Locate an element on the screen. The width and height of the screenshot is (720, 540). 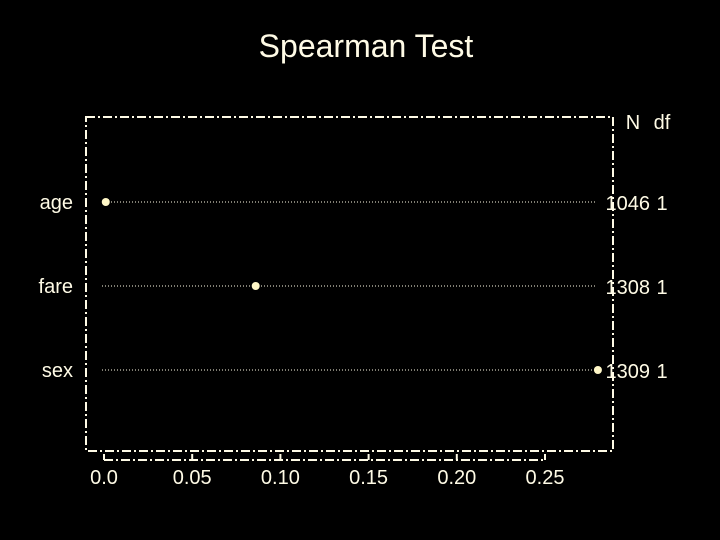
category-label: fare is located at coordinates (56, 287).